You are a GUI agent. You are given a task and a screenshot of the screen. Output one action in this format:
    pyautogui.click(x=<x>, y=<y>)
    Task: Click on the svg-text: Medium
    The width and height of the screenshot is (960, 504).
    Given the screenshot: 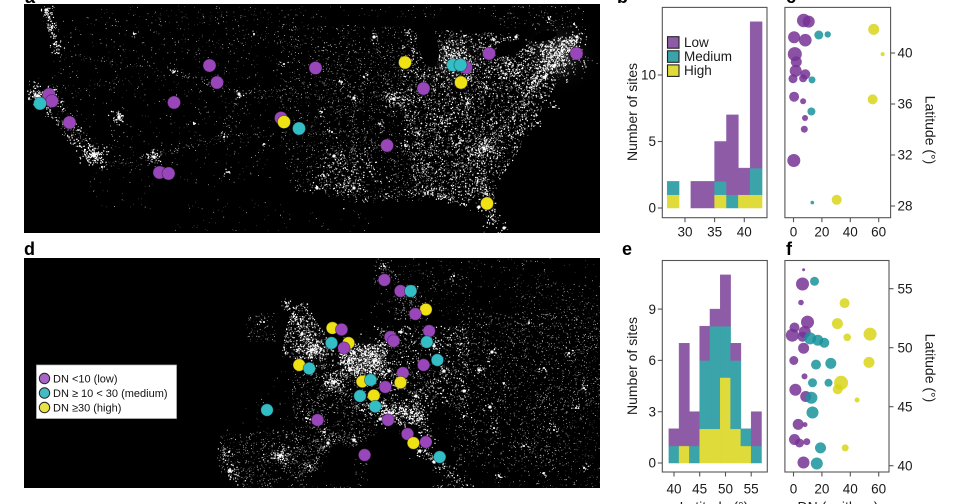 What is the action you would take?
    pyautogui.click(x=708, y=56)
    